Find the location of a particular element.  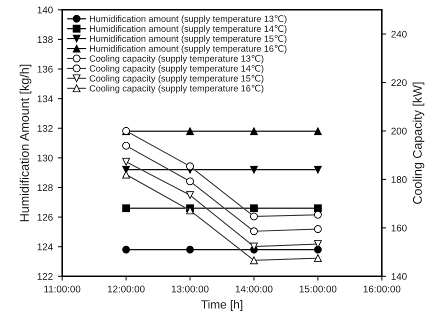

legend-label: Humidification amount (supply temperature 16℃) is located at coordinates (188, 49).